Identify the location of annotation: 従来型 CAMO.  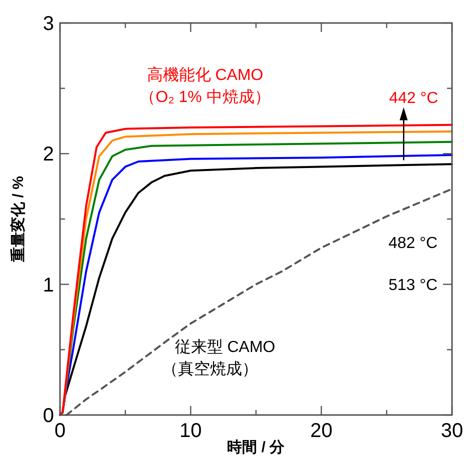
(225, 347).